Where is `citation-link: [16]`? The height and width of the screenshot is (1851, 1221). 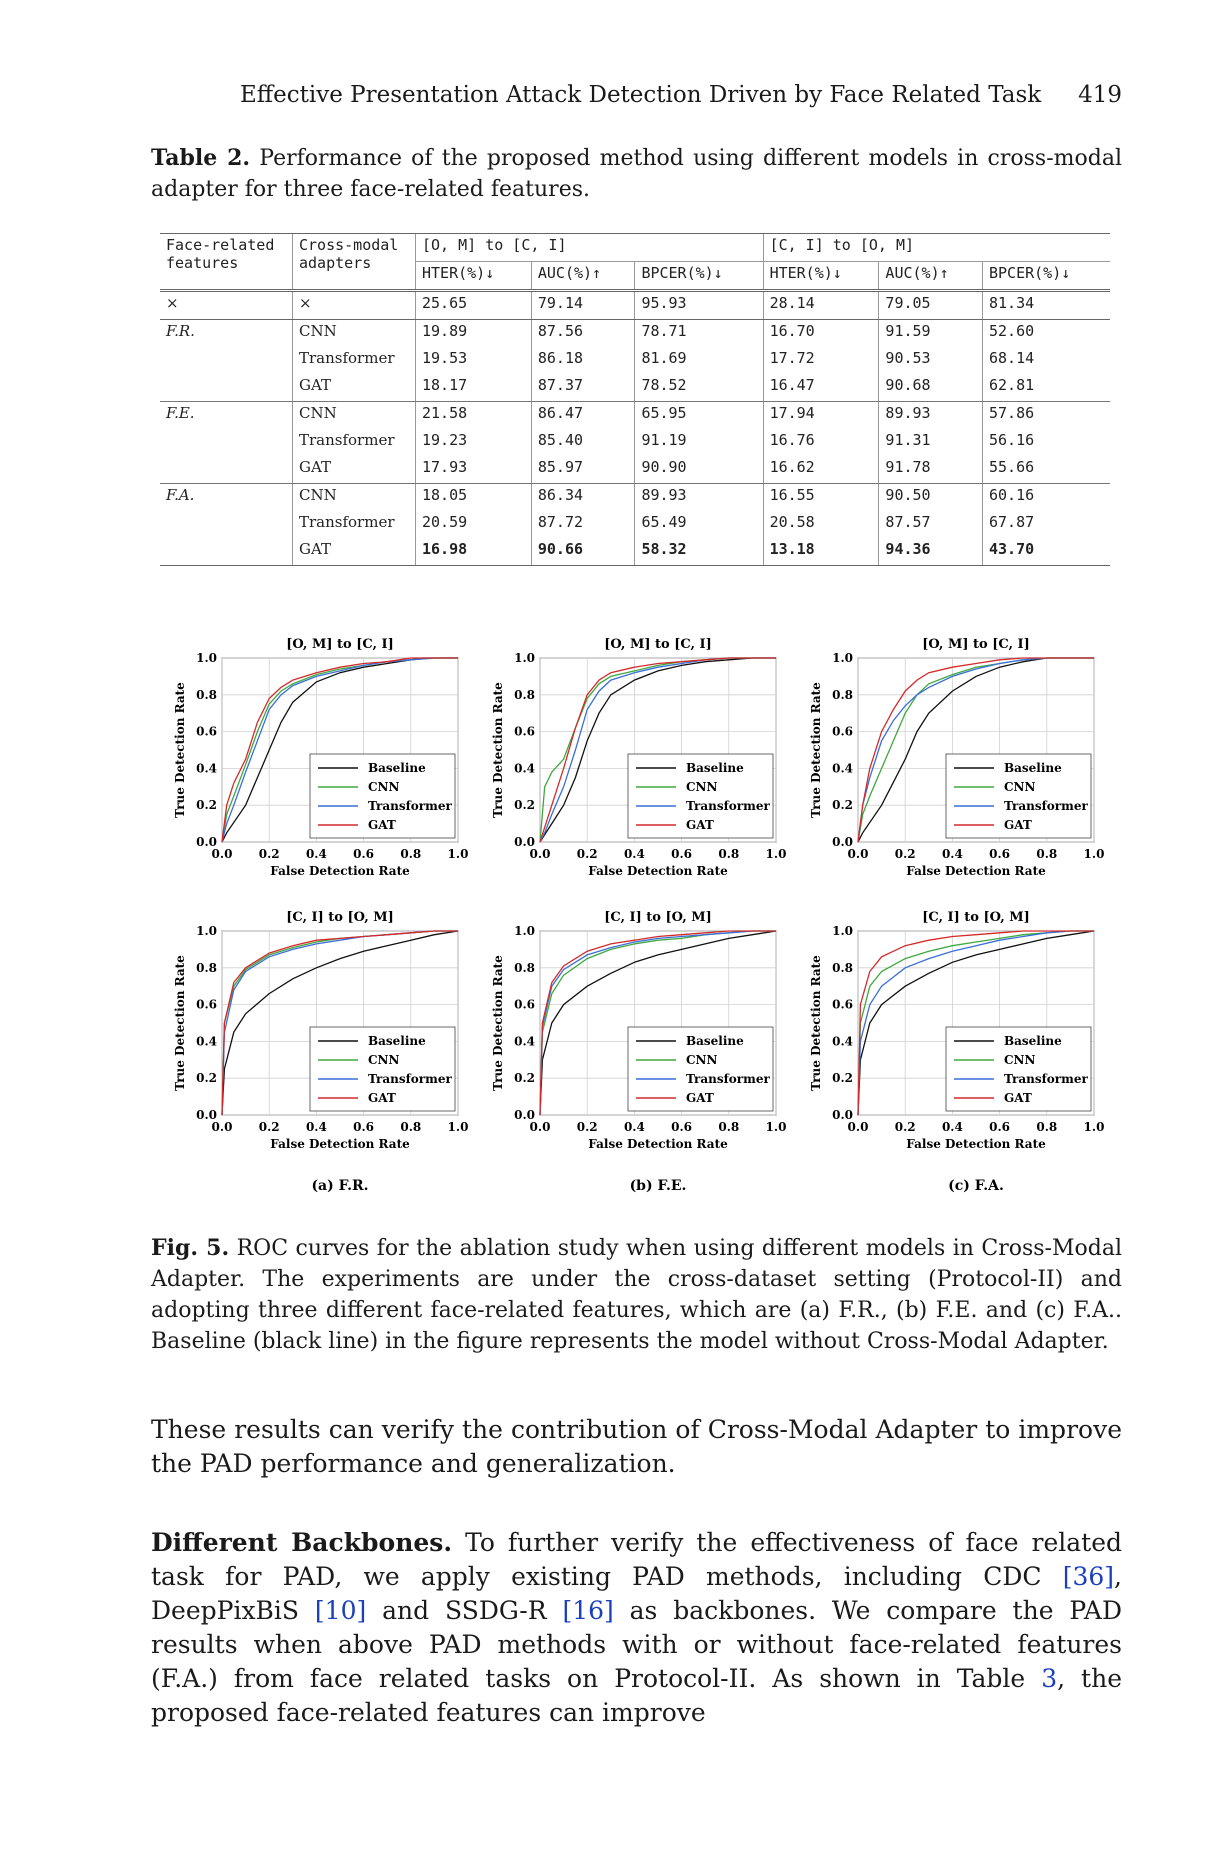 citation-link: [16] is located at coordinates (588, 1610).